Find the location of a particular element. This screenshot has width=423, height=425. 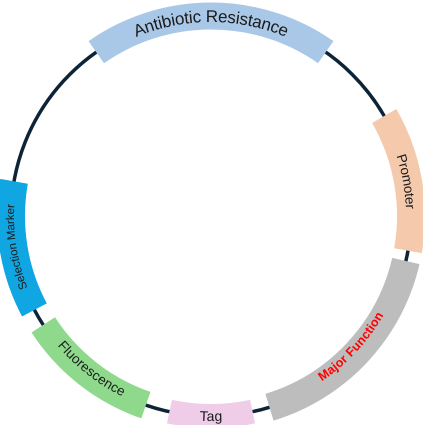

segment-tag is located at coordinates (211, 412).